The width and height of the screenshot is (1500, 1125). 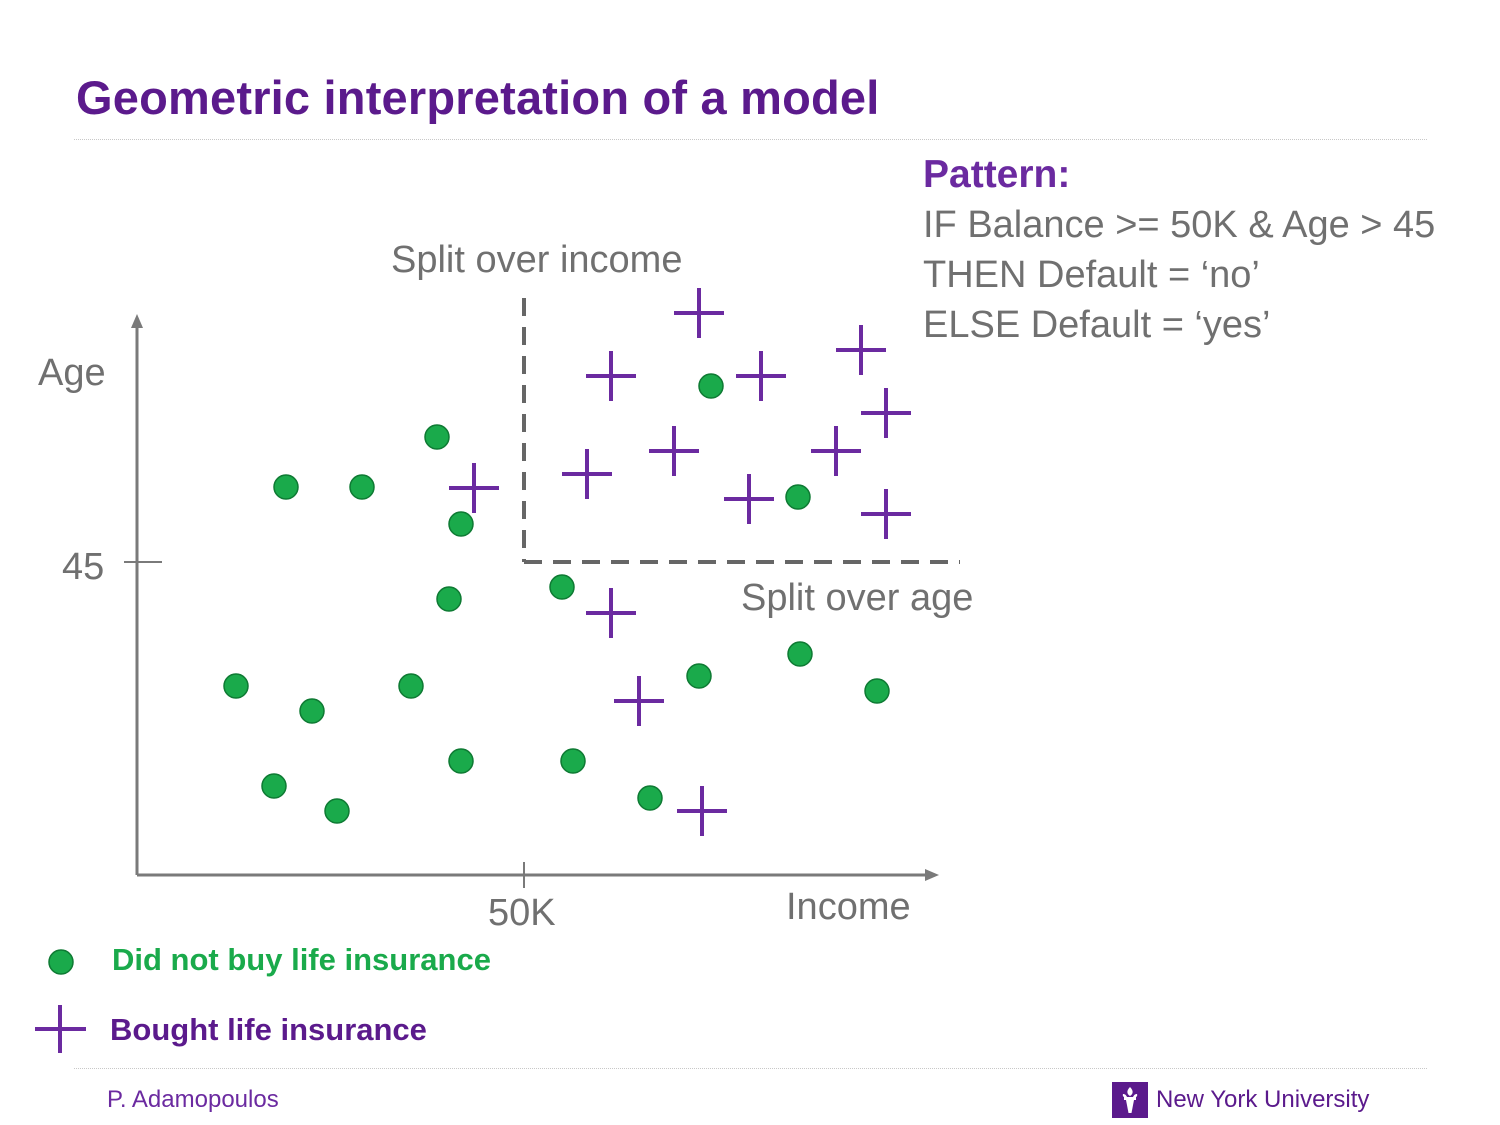 I want to click on y-axis-label: Age, so click(x=72, y=373).